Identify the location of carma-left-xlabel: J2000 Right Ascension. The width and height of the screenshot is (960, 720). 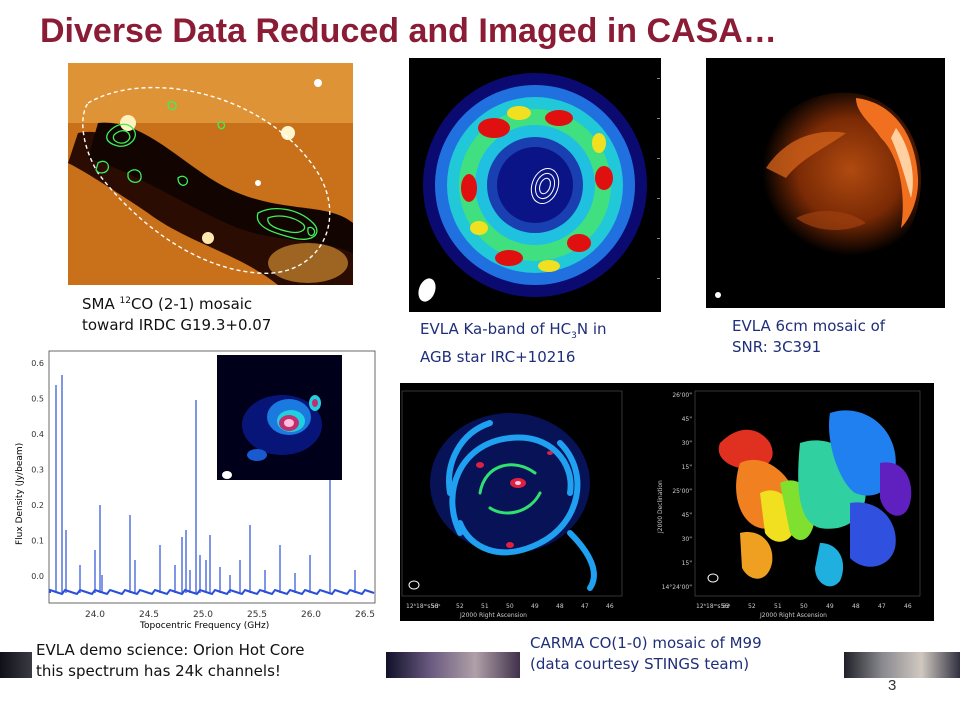
(493, 615).